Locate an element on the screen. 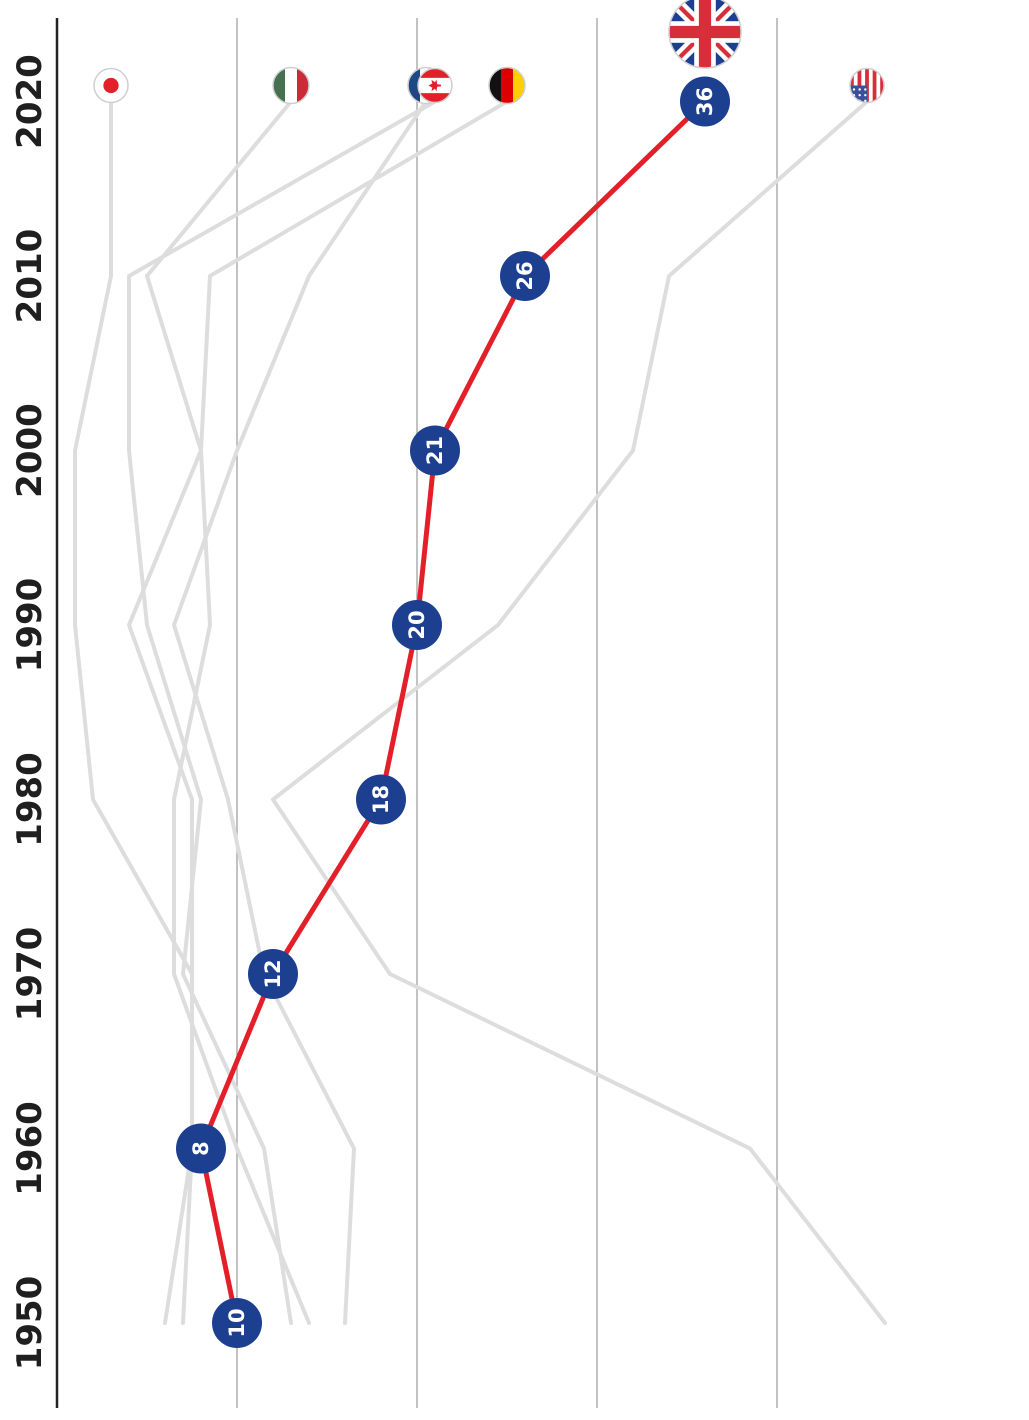  data-point: 21 is located at coordinates (435, 450).